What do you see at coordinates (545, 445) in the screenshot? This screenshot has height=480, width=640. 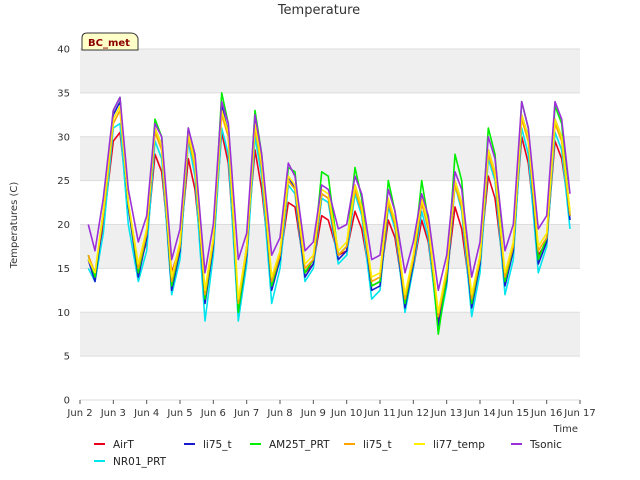 I see `legend-label: Tsonic` at bounding box center [545, 445].